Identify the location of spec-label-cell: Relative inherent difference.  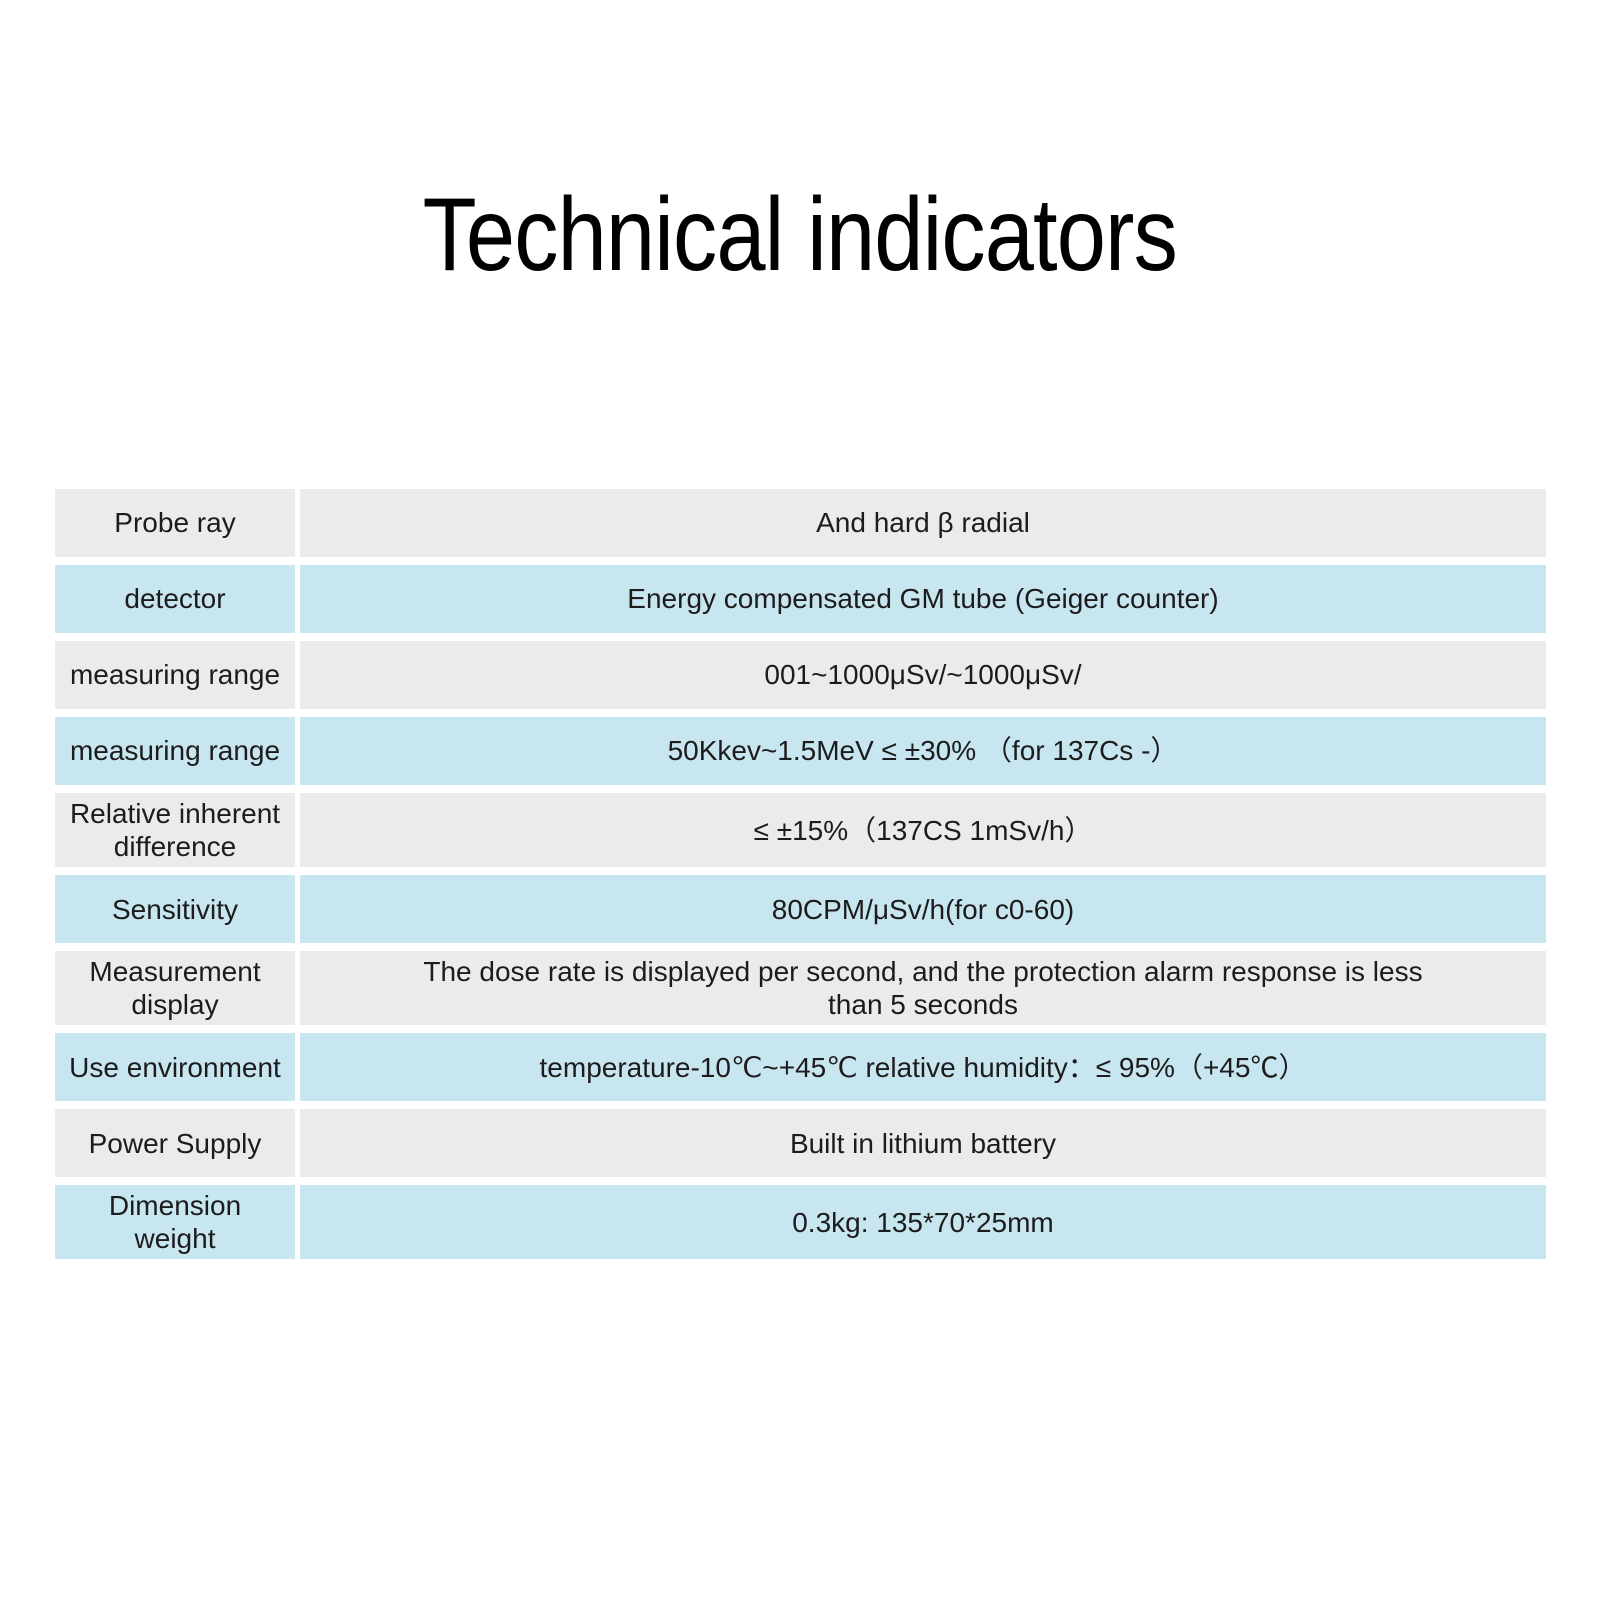
(175, 830).